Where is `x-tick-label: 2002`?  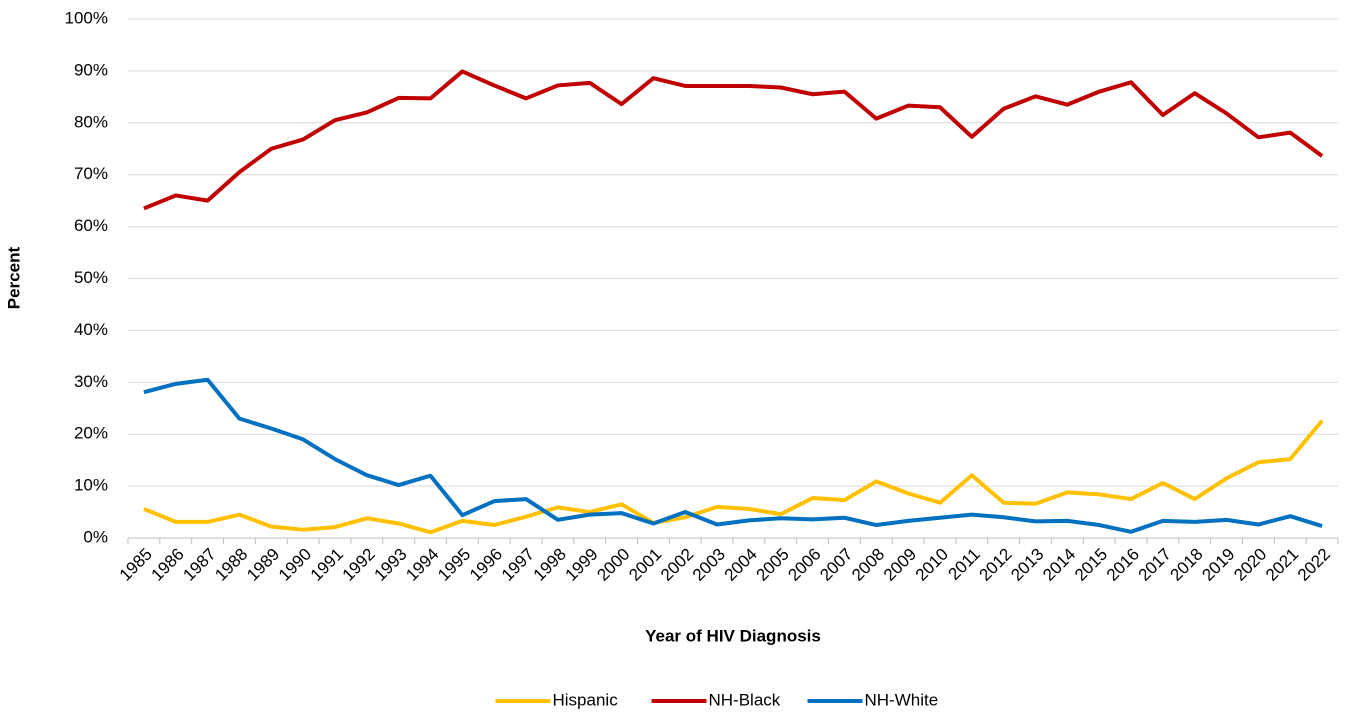 x-tick-label: 2002 is located at coordinates (677, 565).